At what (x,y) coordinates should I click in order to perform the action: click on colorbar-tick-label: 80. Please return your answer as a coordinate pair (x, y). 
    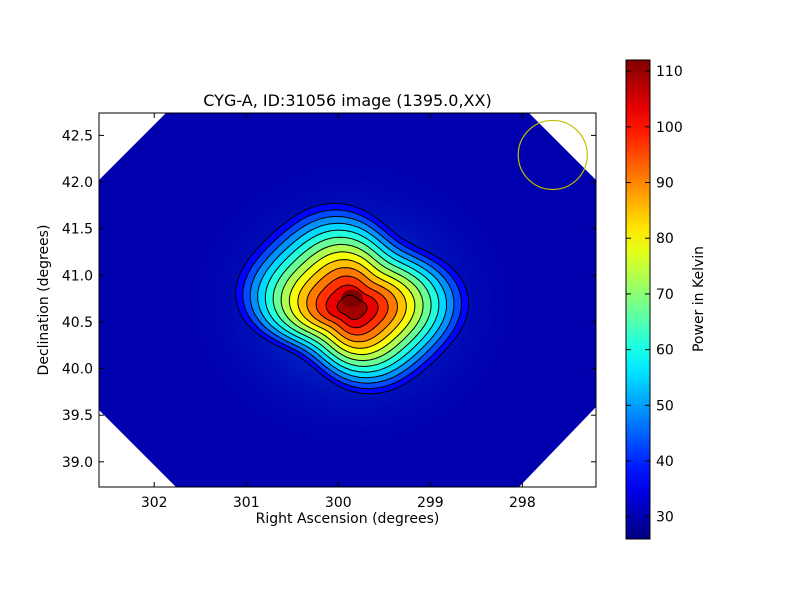
    Looking at the image, I should click on (665, 239).